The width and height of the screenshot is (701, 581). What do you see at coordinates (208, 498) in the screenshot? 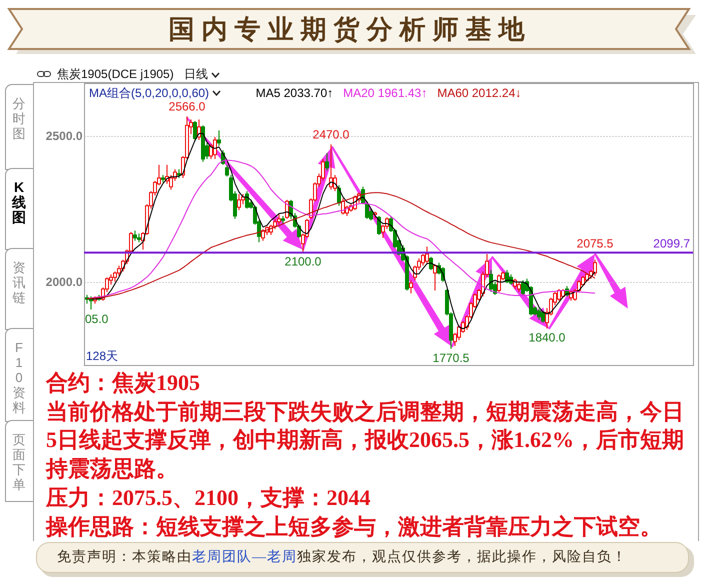
I see `text: 压力：2075.5、2100，支撑：2044` at bounding box center [208, 498].